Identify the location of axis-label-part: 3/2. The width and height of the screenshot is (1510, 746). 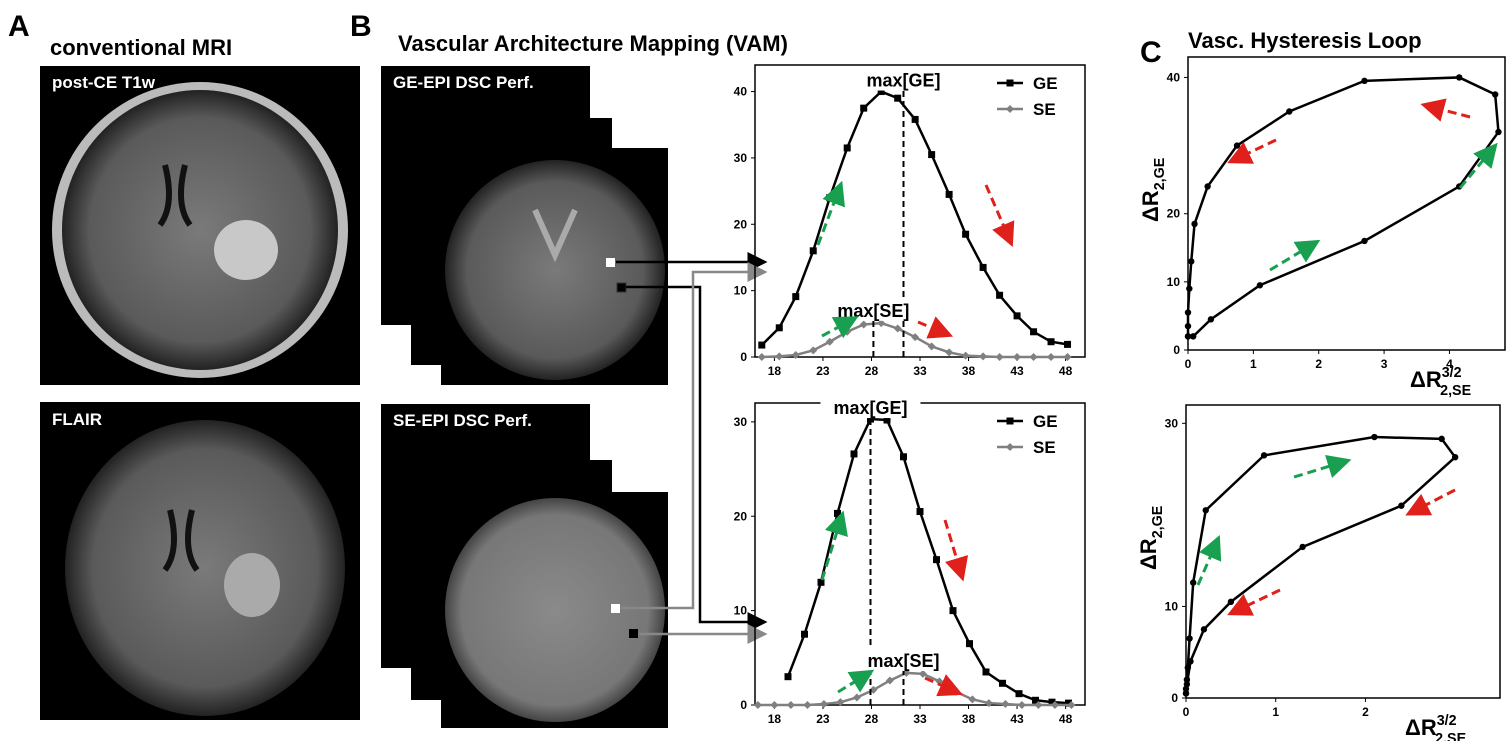
(1447, 721).